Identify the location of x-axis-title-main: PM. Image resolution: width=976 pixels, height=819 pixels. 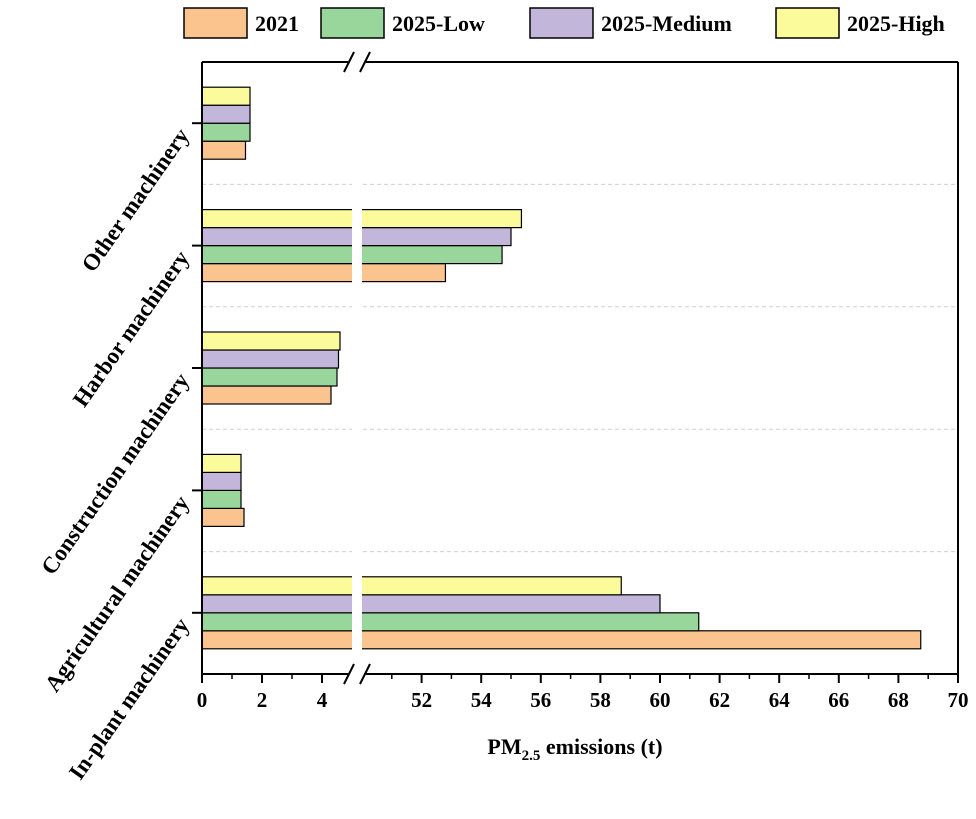
(504, 746).